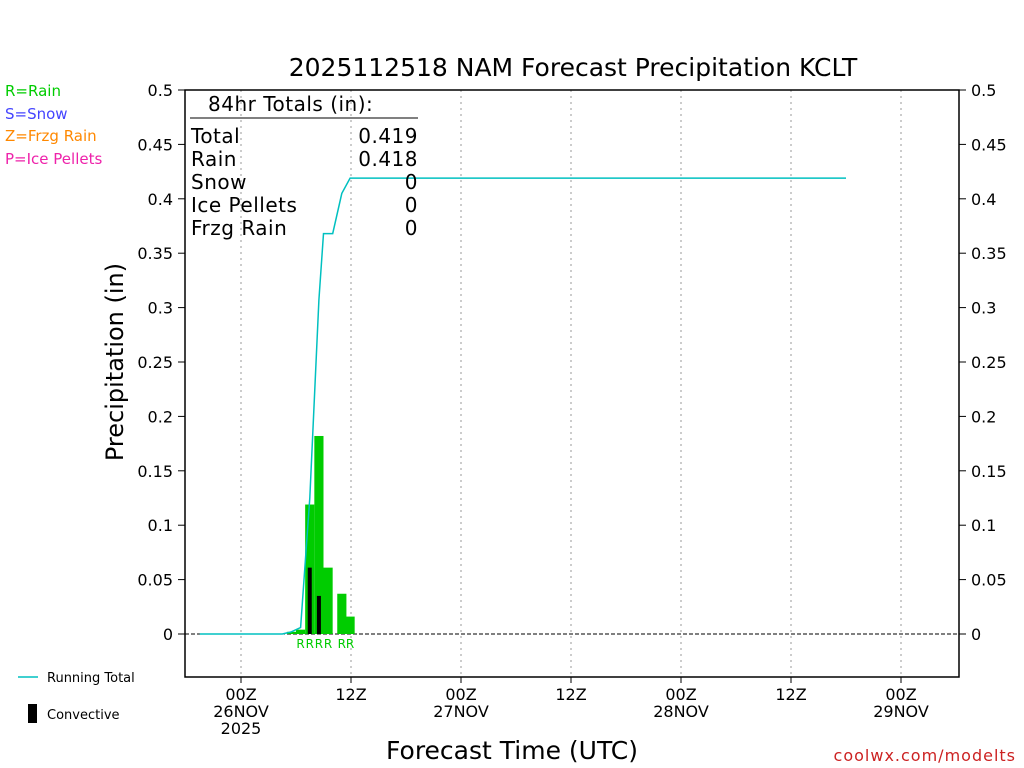  I want to click on ptype-key-snow: S=Snow, so click(36, 114).